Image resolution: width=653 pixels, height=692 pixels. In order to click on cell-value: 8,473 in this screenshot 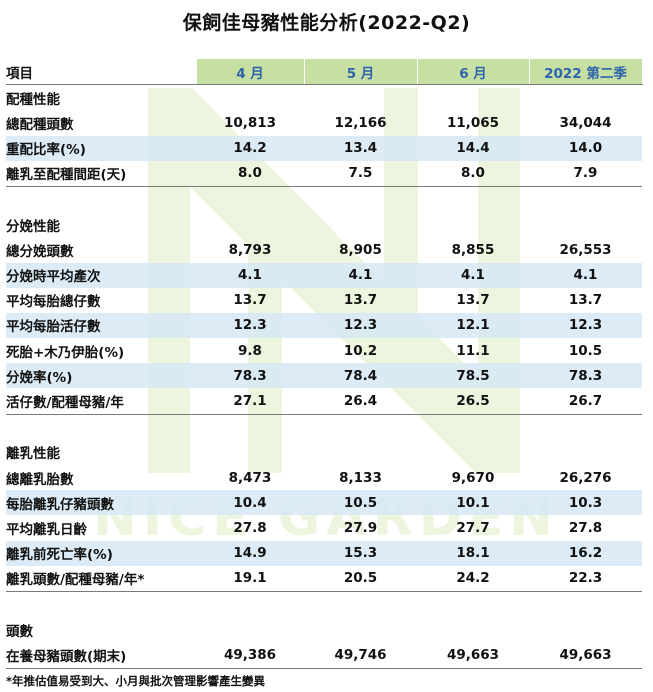, I will do `click(250, 477)`.